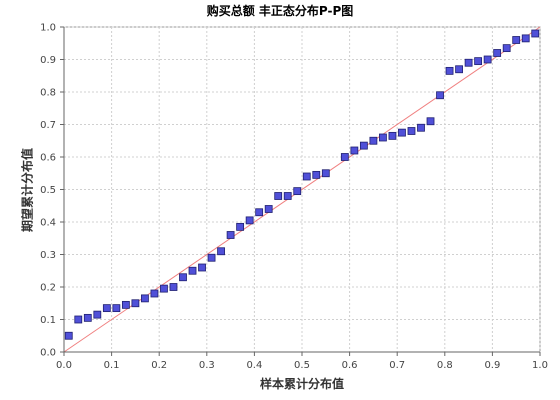  Describe the element at coordinates (301, 384) in the screenshot. I see `x-axis-label: 样本累计分布值` at that location.